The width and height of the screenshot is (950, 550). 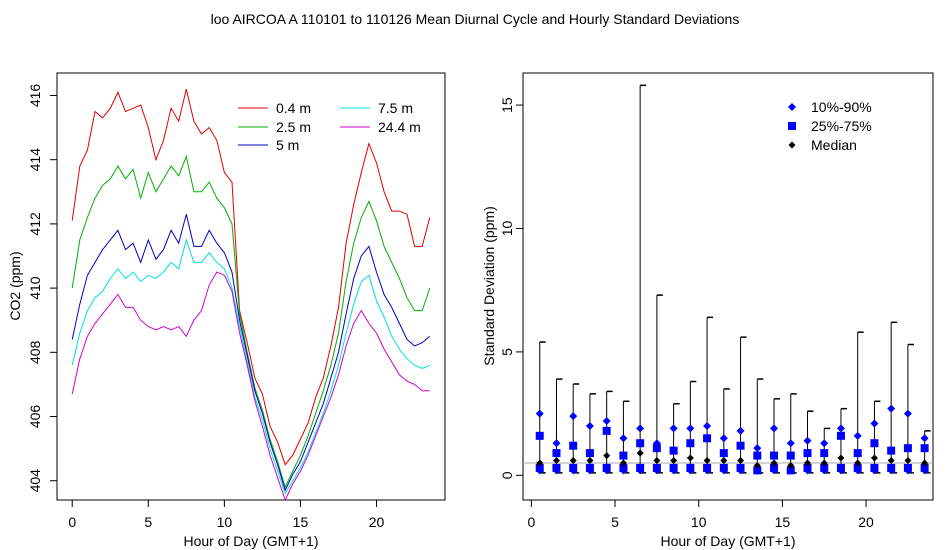 What do you see at coordinates (834, 145) in the screenshot?
I see `legend-label: Median` at bounding box center [834, 145].